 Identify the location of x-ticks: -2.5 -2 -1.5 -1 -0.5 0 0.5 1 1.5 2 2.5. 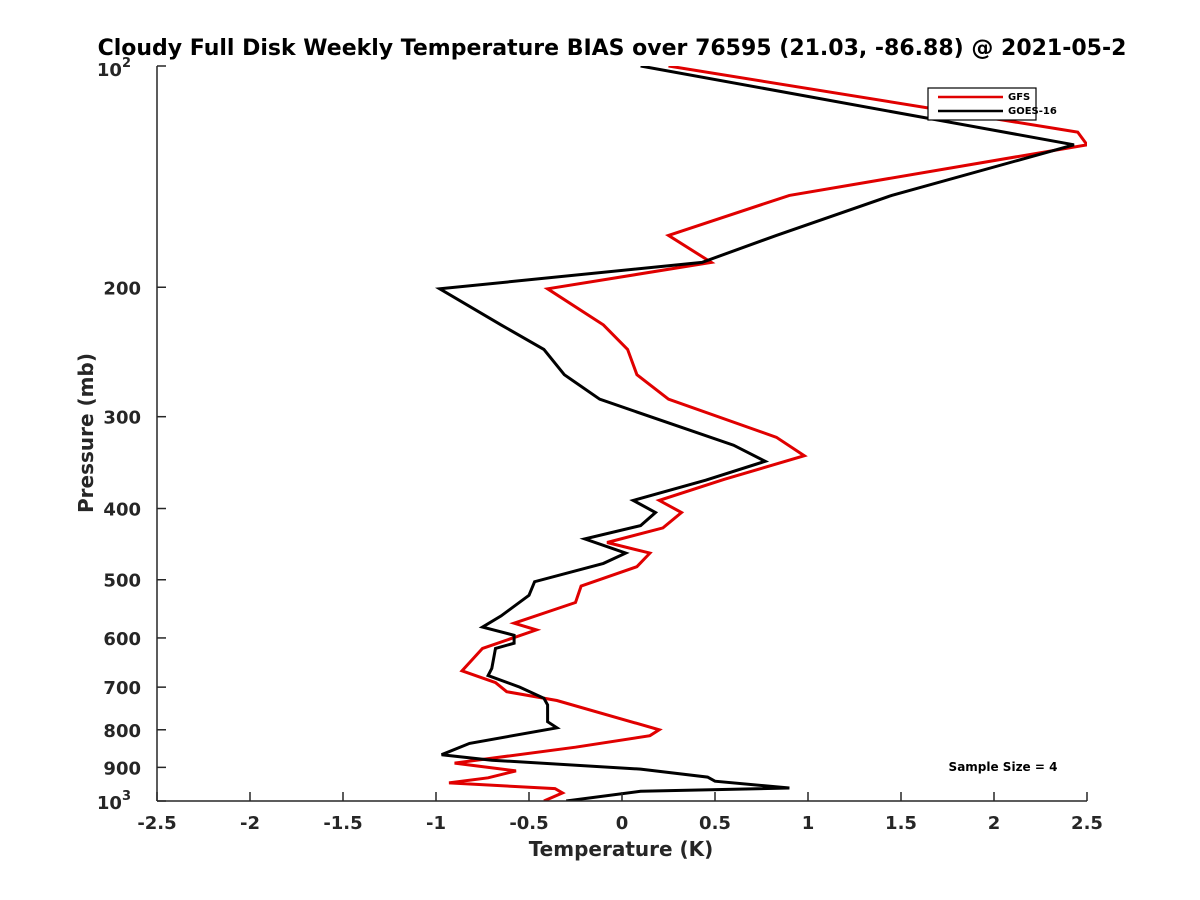
(620, 813).